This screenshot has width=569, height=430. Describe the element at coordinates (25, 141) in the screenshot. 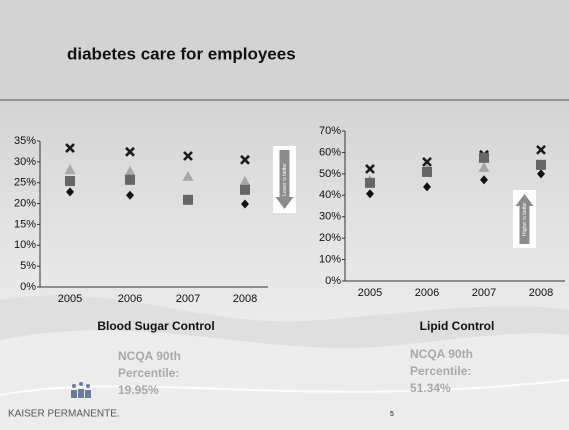

I see `y-tick-label: 35%` at that location.